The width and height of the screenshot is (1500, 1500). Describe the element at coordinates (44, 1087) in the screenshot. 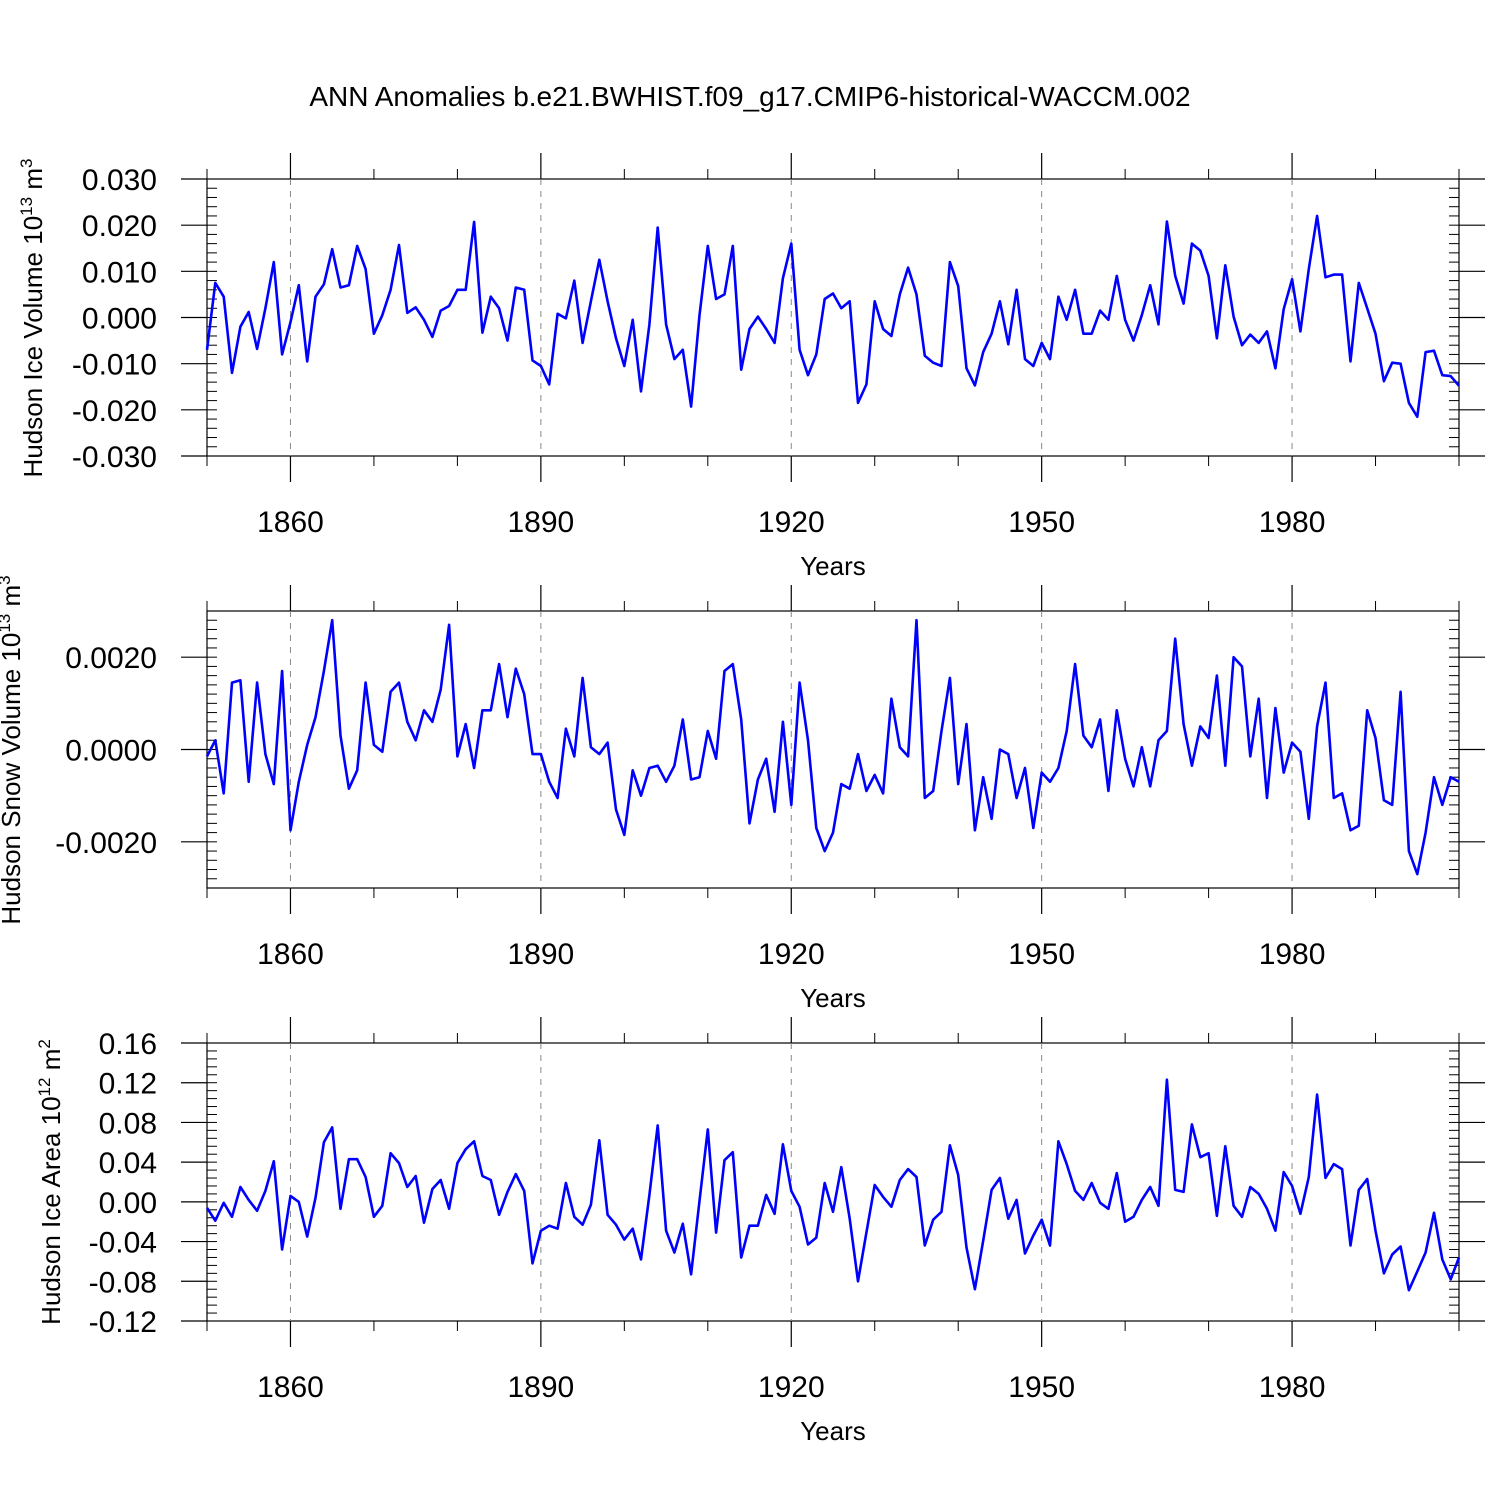

I see `y-axis-label-exponent: 12` at that location.